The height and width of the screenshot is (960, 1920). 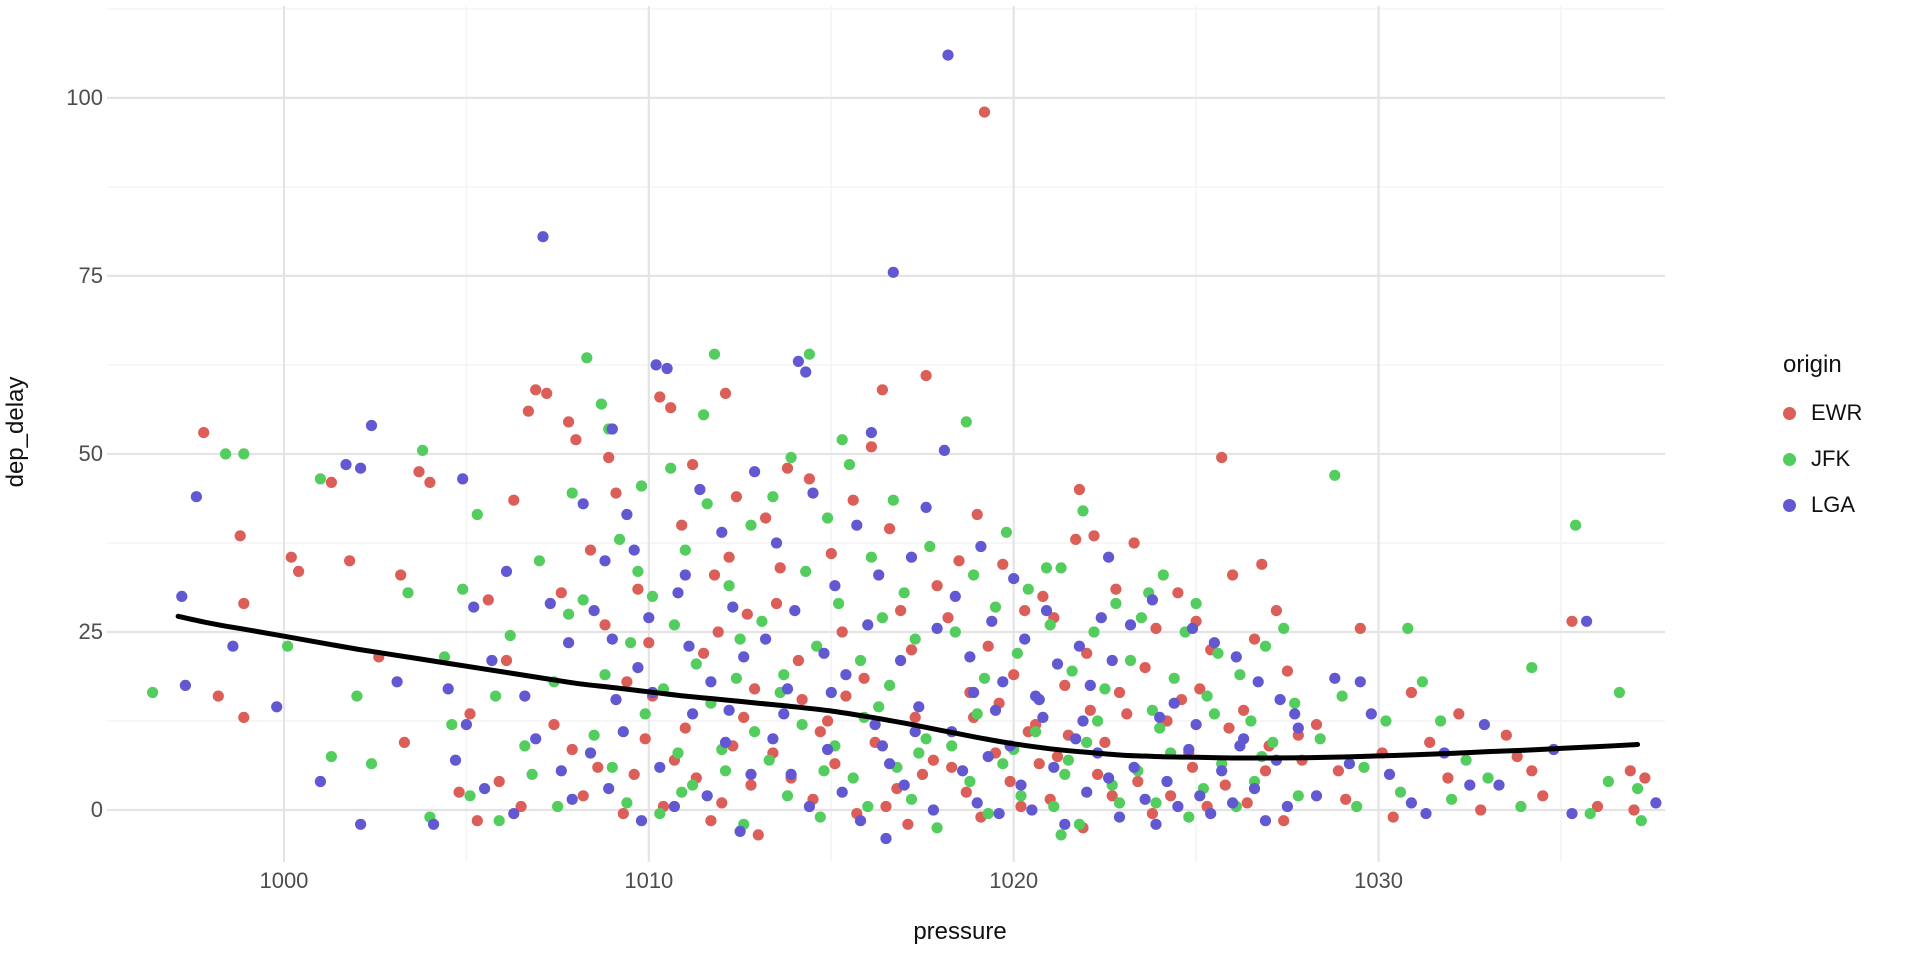 I want to click on legend-dot-ewr-icon, so click(x=1789, y=413).